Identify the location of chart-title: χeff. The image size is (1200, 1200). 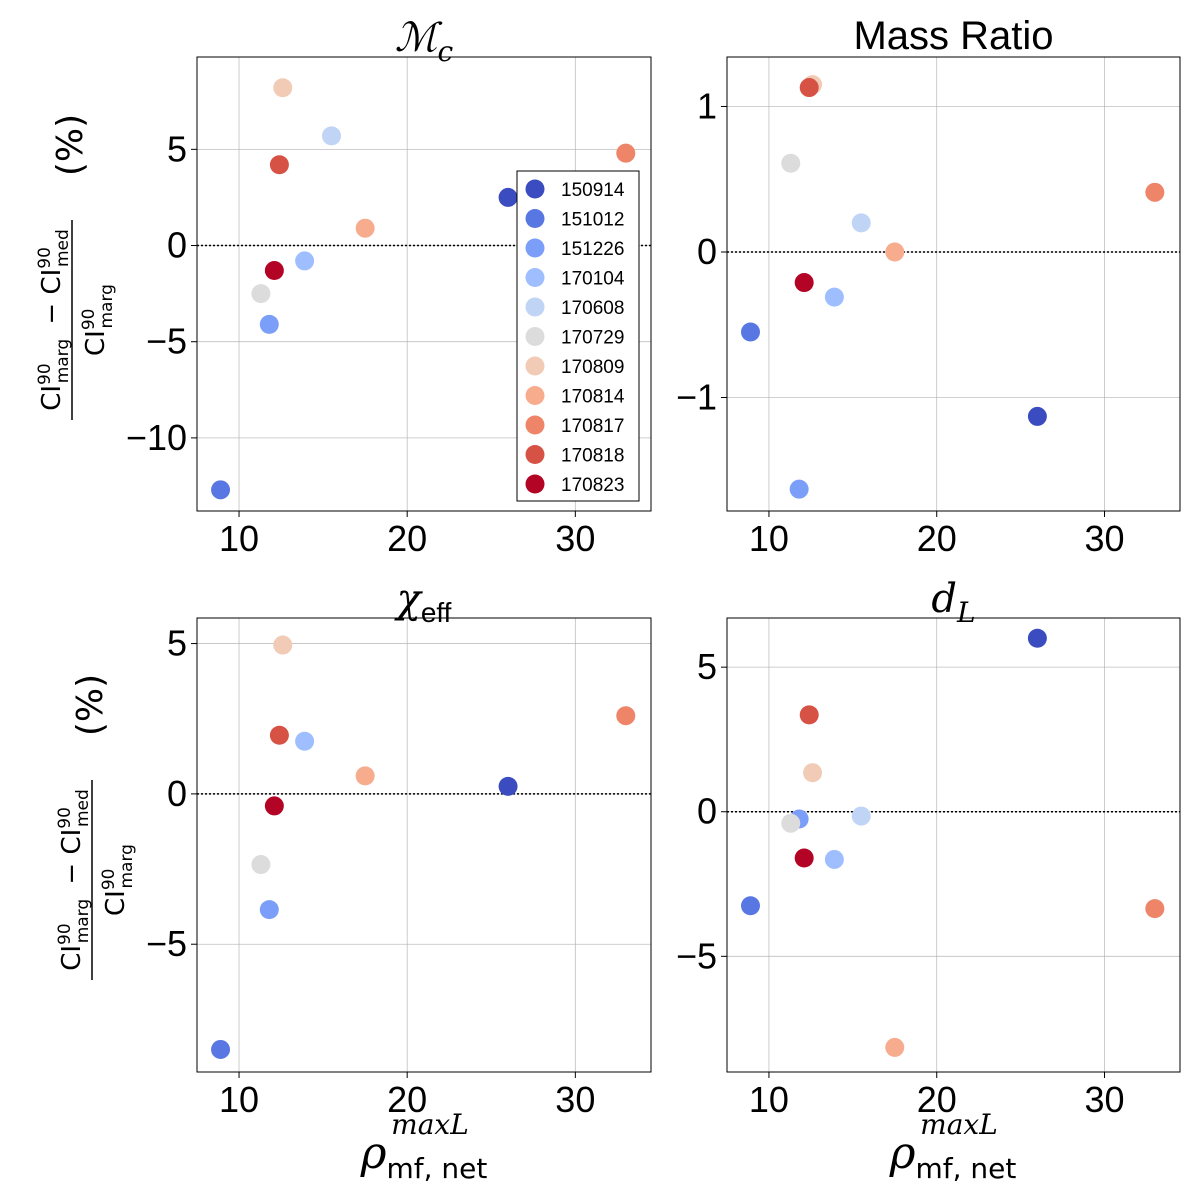
(423, 602).